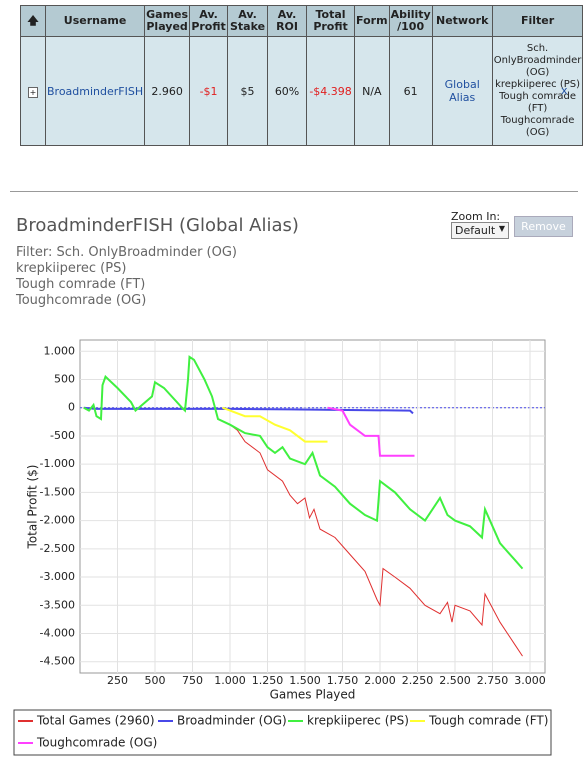 The image size is (584, 769). What do you see at coordinates (57, 604) in the screenshot?
I see `y-tick-label: -3.500` at bounding box center [57, 604].